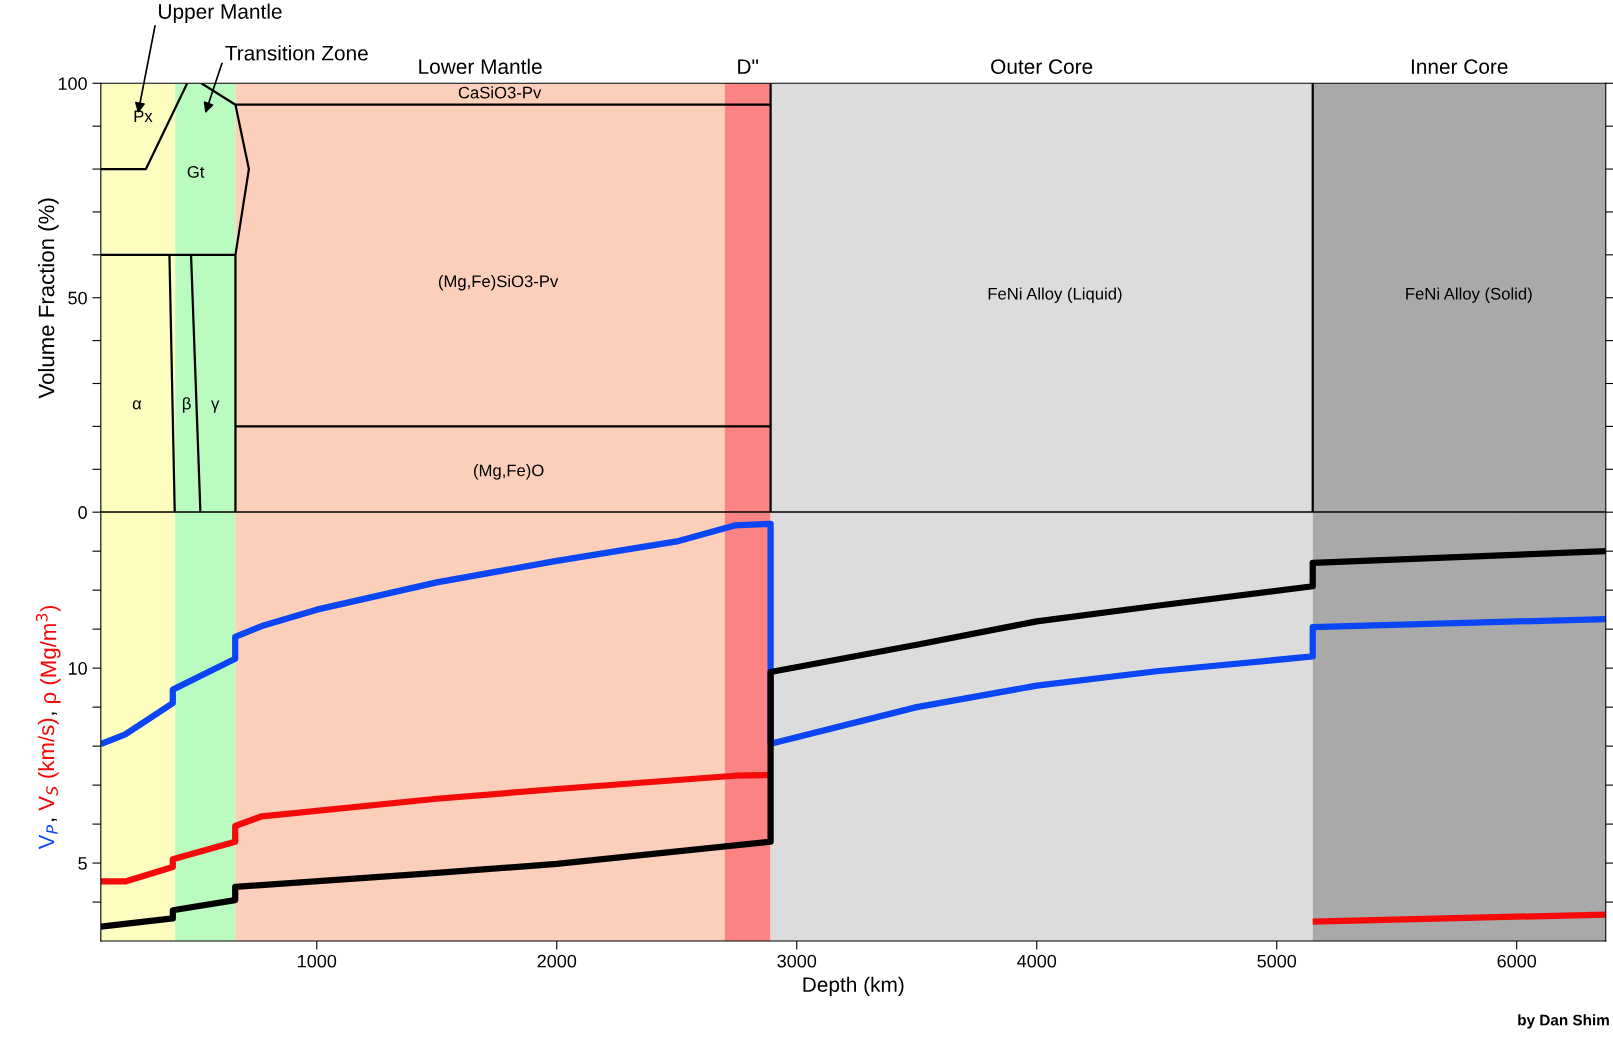 The height and width of the screenshot is (1041, 1613). Describe the element at coordinates (509, 472) in the screenshot. I see `annotation: (Mg,Fe)O` at that location.